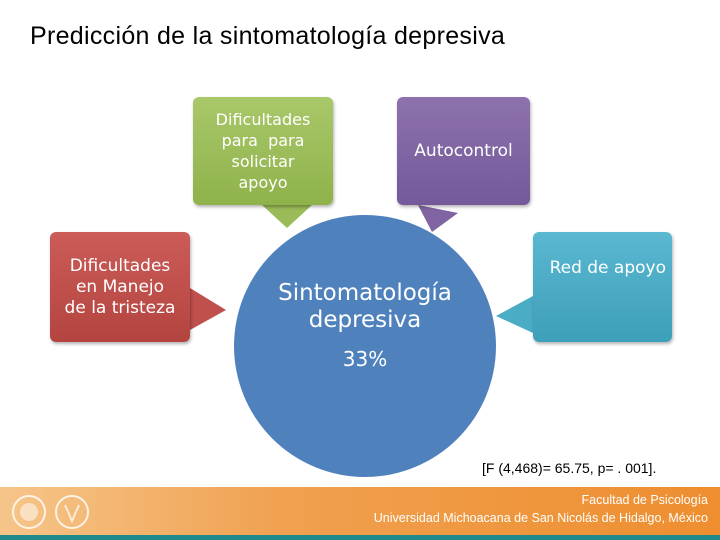 The image size is (720, 540). Describe the element at coordinates (360, 537) in the screenshot. I see `bottom-line` at that location.